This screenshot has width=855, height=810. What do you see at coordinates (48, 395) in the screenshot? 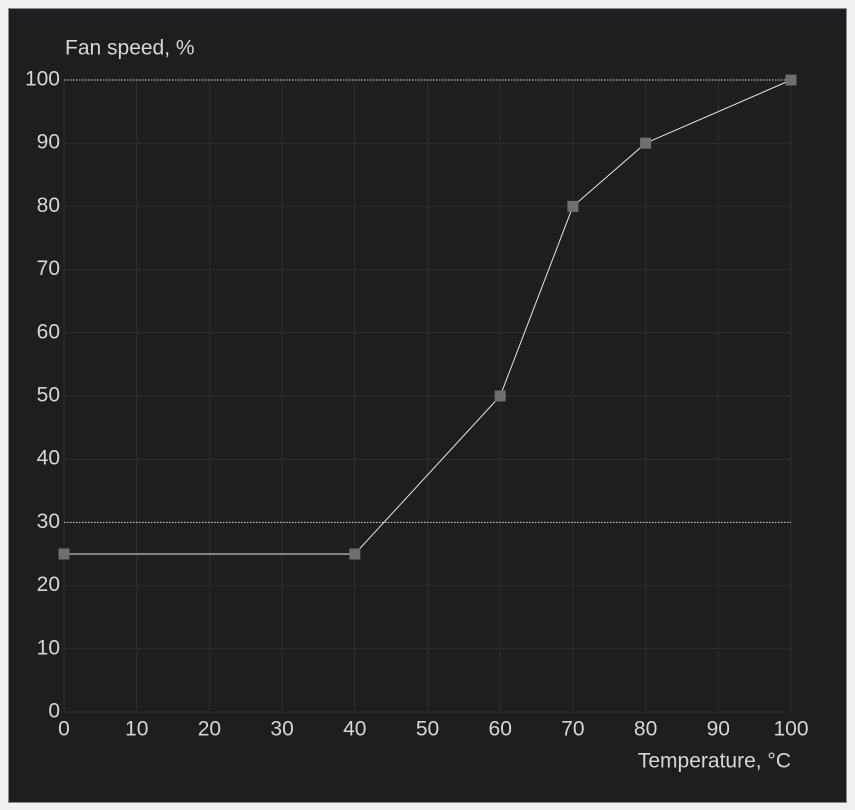
I see `y-tick-label: 50` at bounding box center [48, 395].